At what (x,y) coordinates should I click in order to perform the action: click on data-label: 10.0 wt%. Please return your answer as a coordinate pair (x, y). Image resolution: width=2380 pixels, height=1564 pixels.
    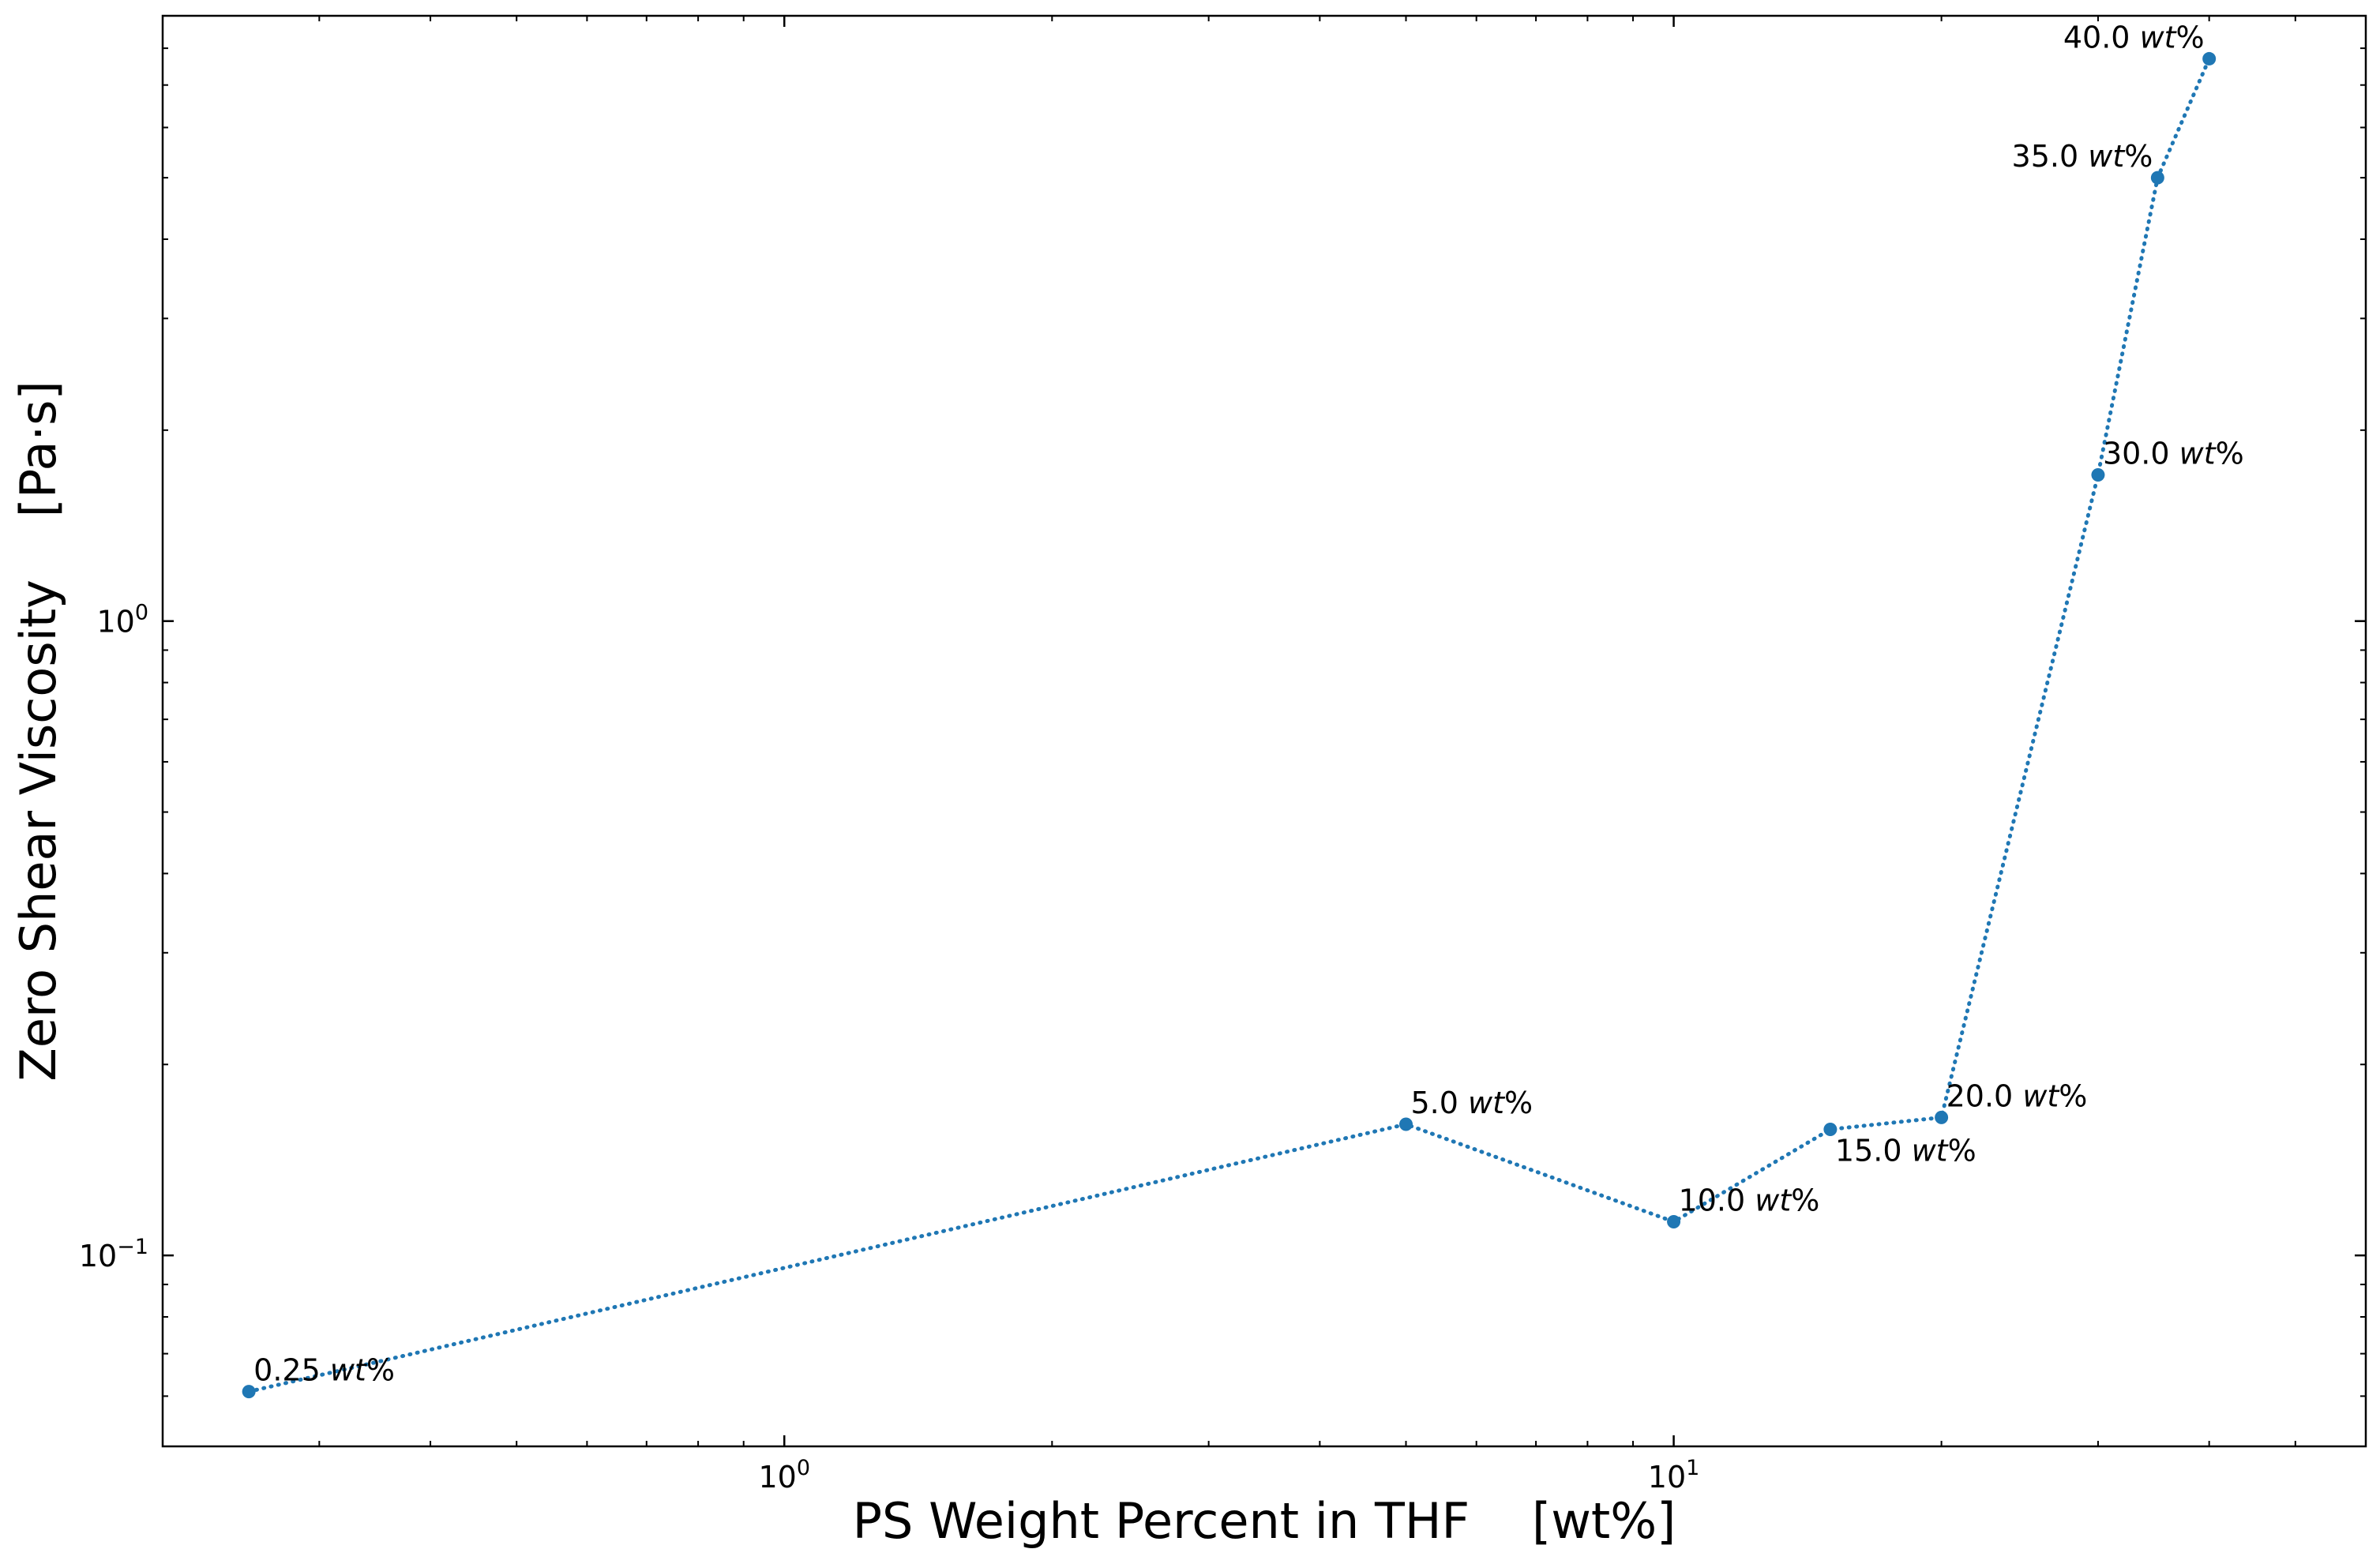
    Looking at the image, I should click on (1749, 1200).